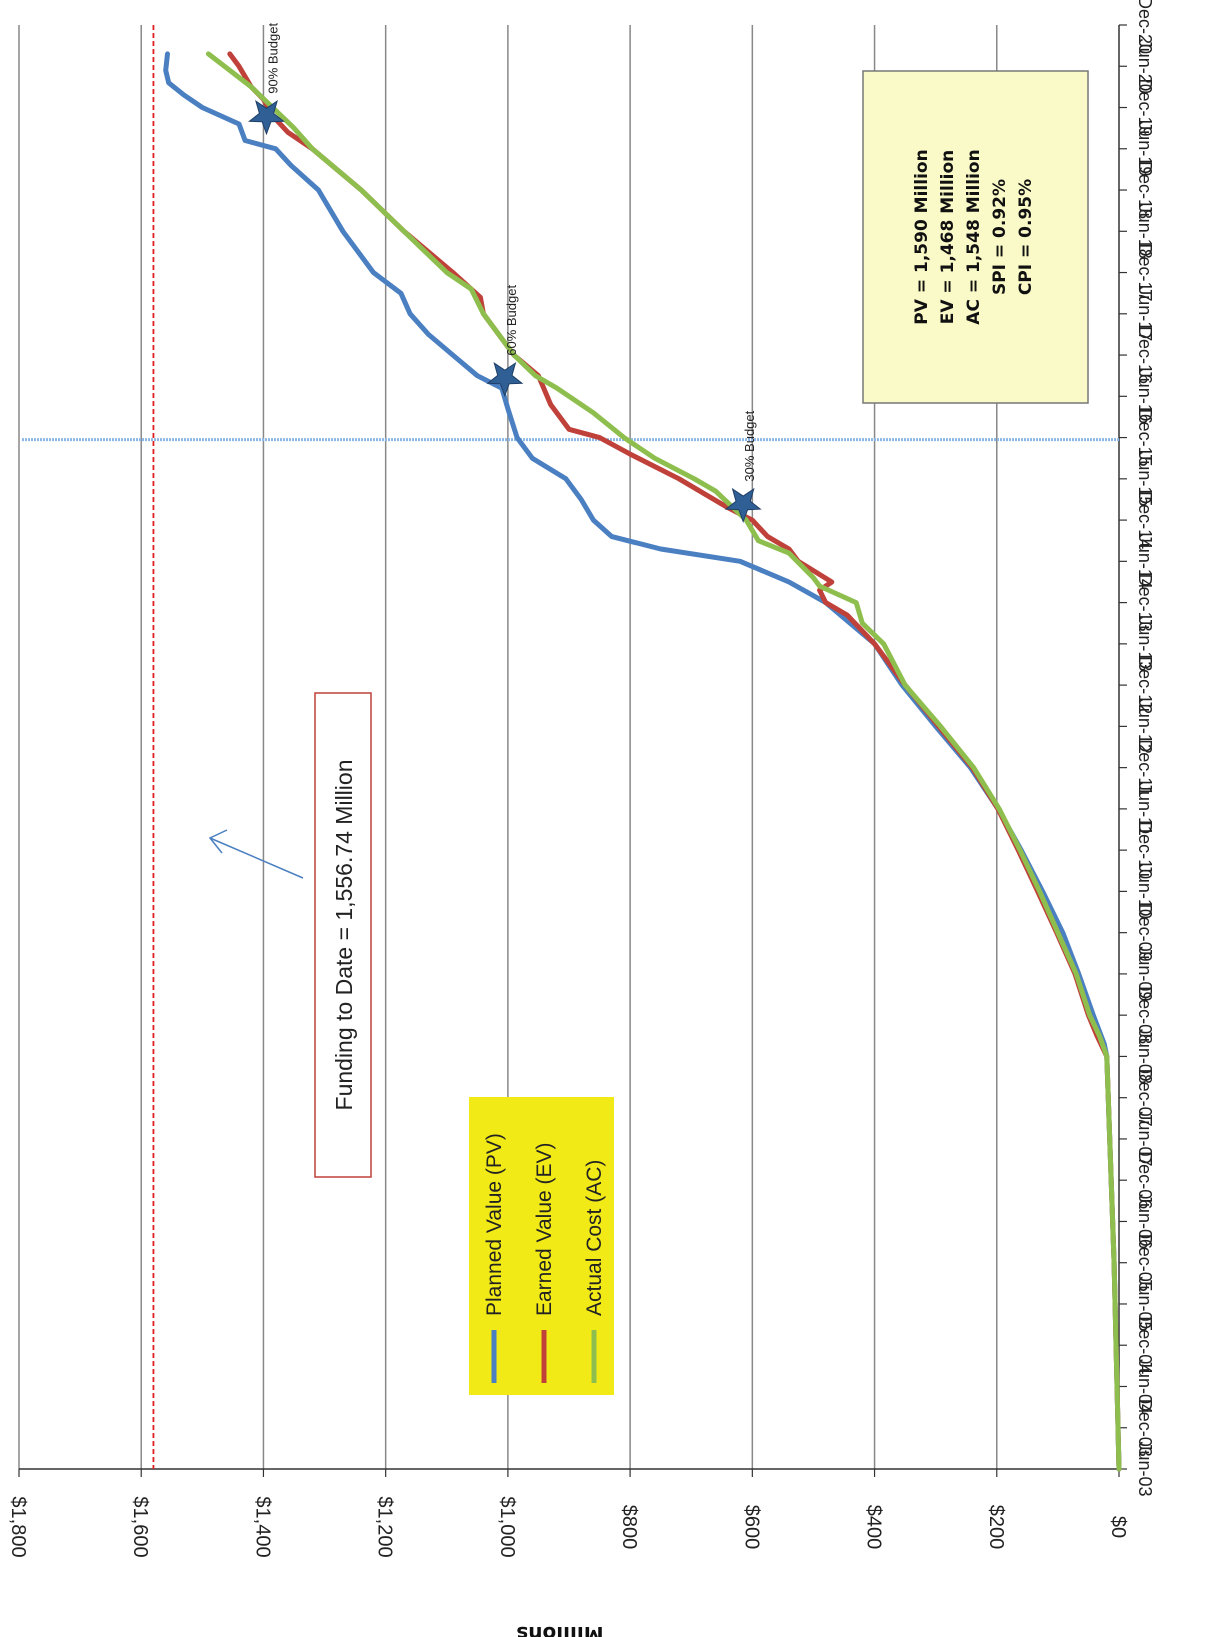  What do you see at coordinates (505, 273) in the screenshot?
I see `budget-markers: 30% Budget 60% Budget 90% Budget` at bounding box center [505, 273].